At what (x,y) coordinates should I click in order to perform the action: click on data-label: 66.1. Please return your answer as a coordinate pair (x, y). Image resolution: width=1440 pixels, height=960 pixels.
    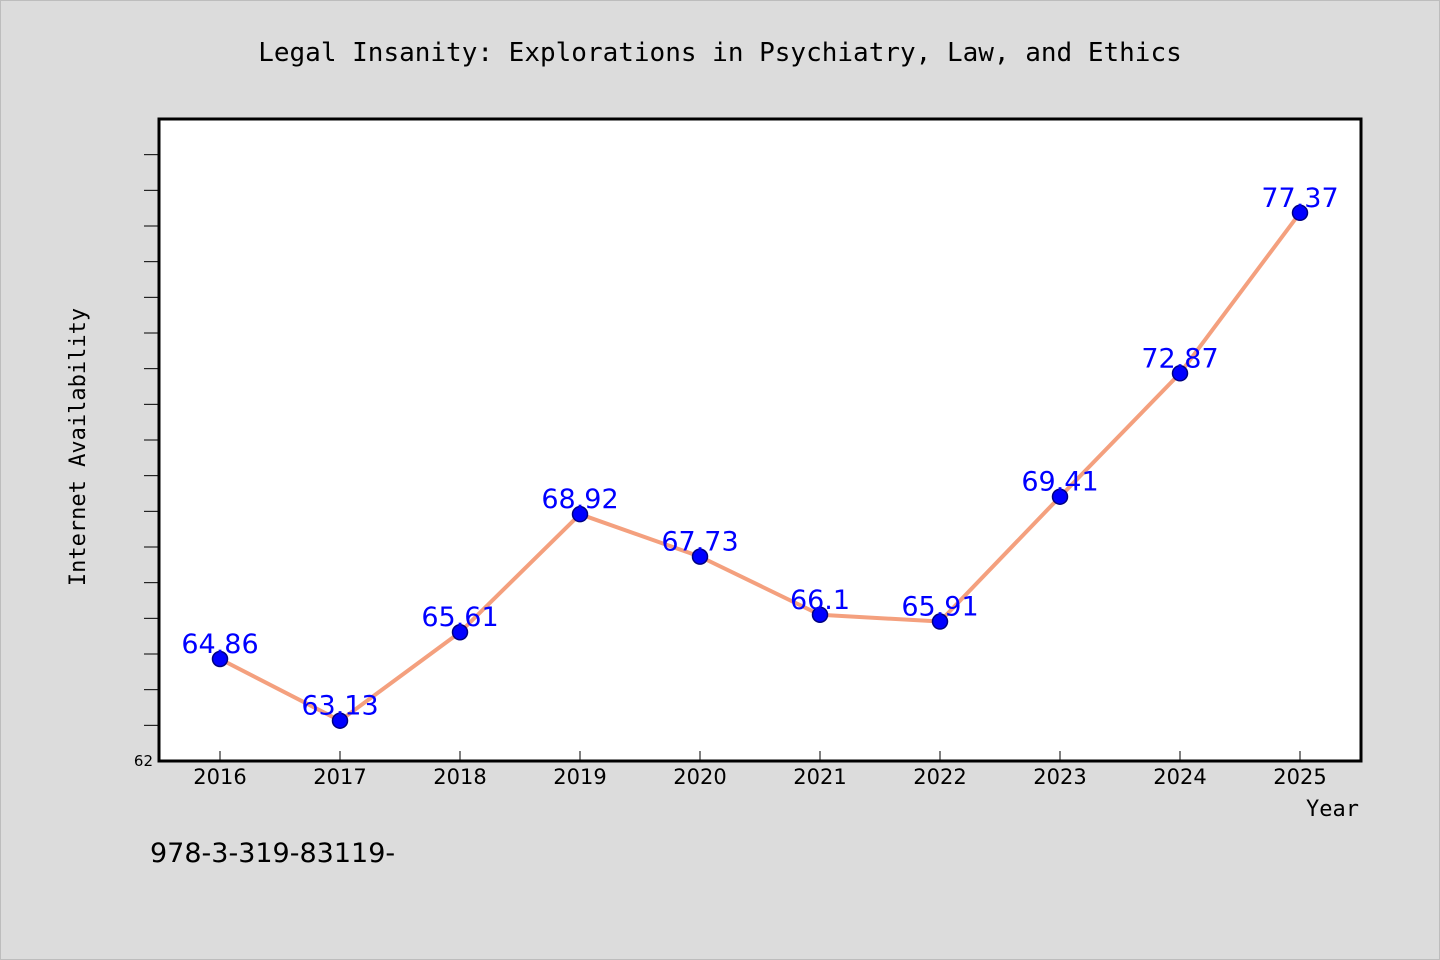
    Looking at the image, I should click on (820, 600).